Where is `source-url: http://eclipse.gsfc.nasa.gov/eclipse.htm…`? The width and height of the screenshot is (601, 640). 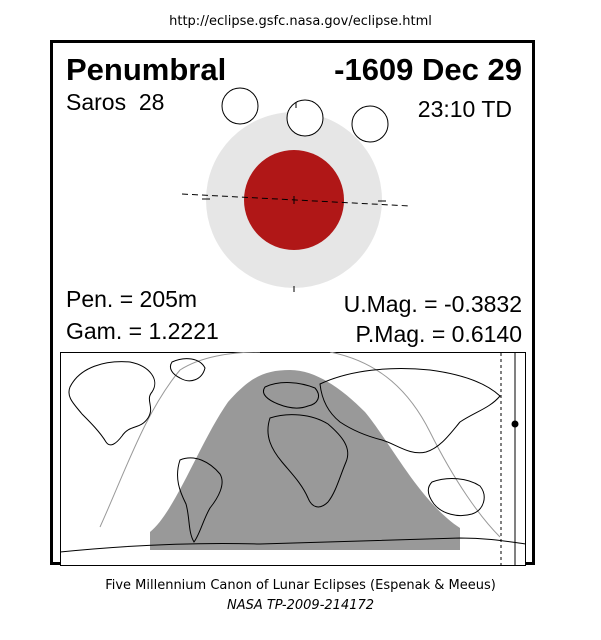 source-url: http://eclipse.gsfc.nasa.gov/eclipse.htm… is located at coordinates (300, 21).